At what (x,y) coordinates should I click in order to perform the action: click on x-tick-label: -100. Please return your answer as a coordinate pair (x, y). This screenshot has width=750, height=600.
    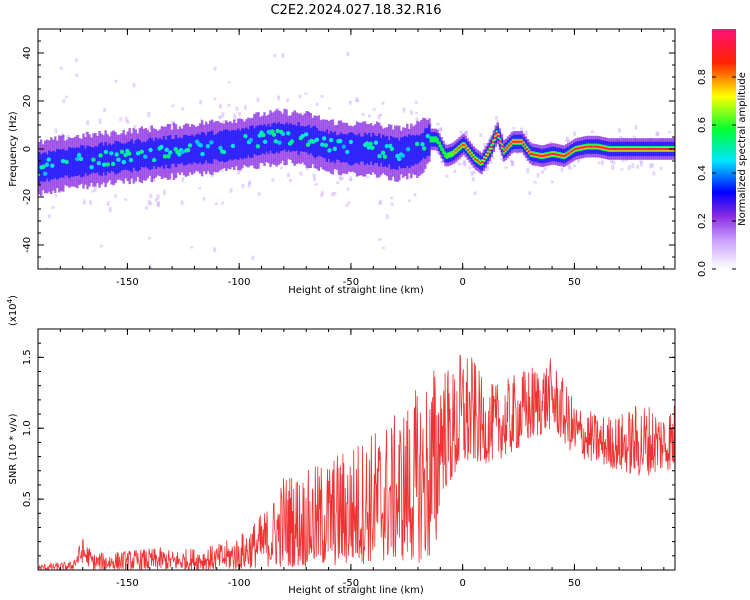
    Looking at the image, I should click on (239, 282).